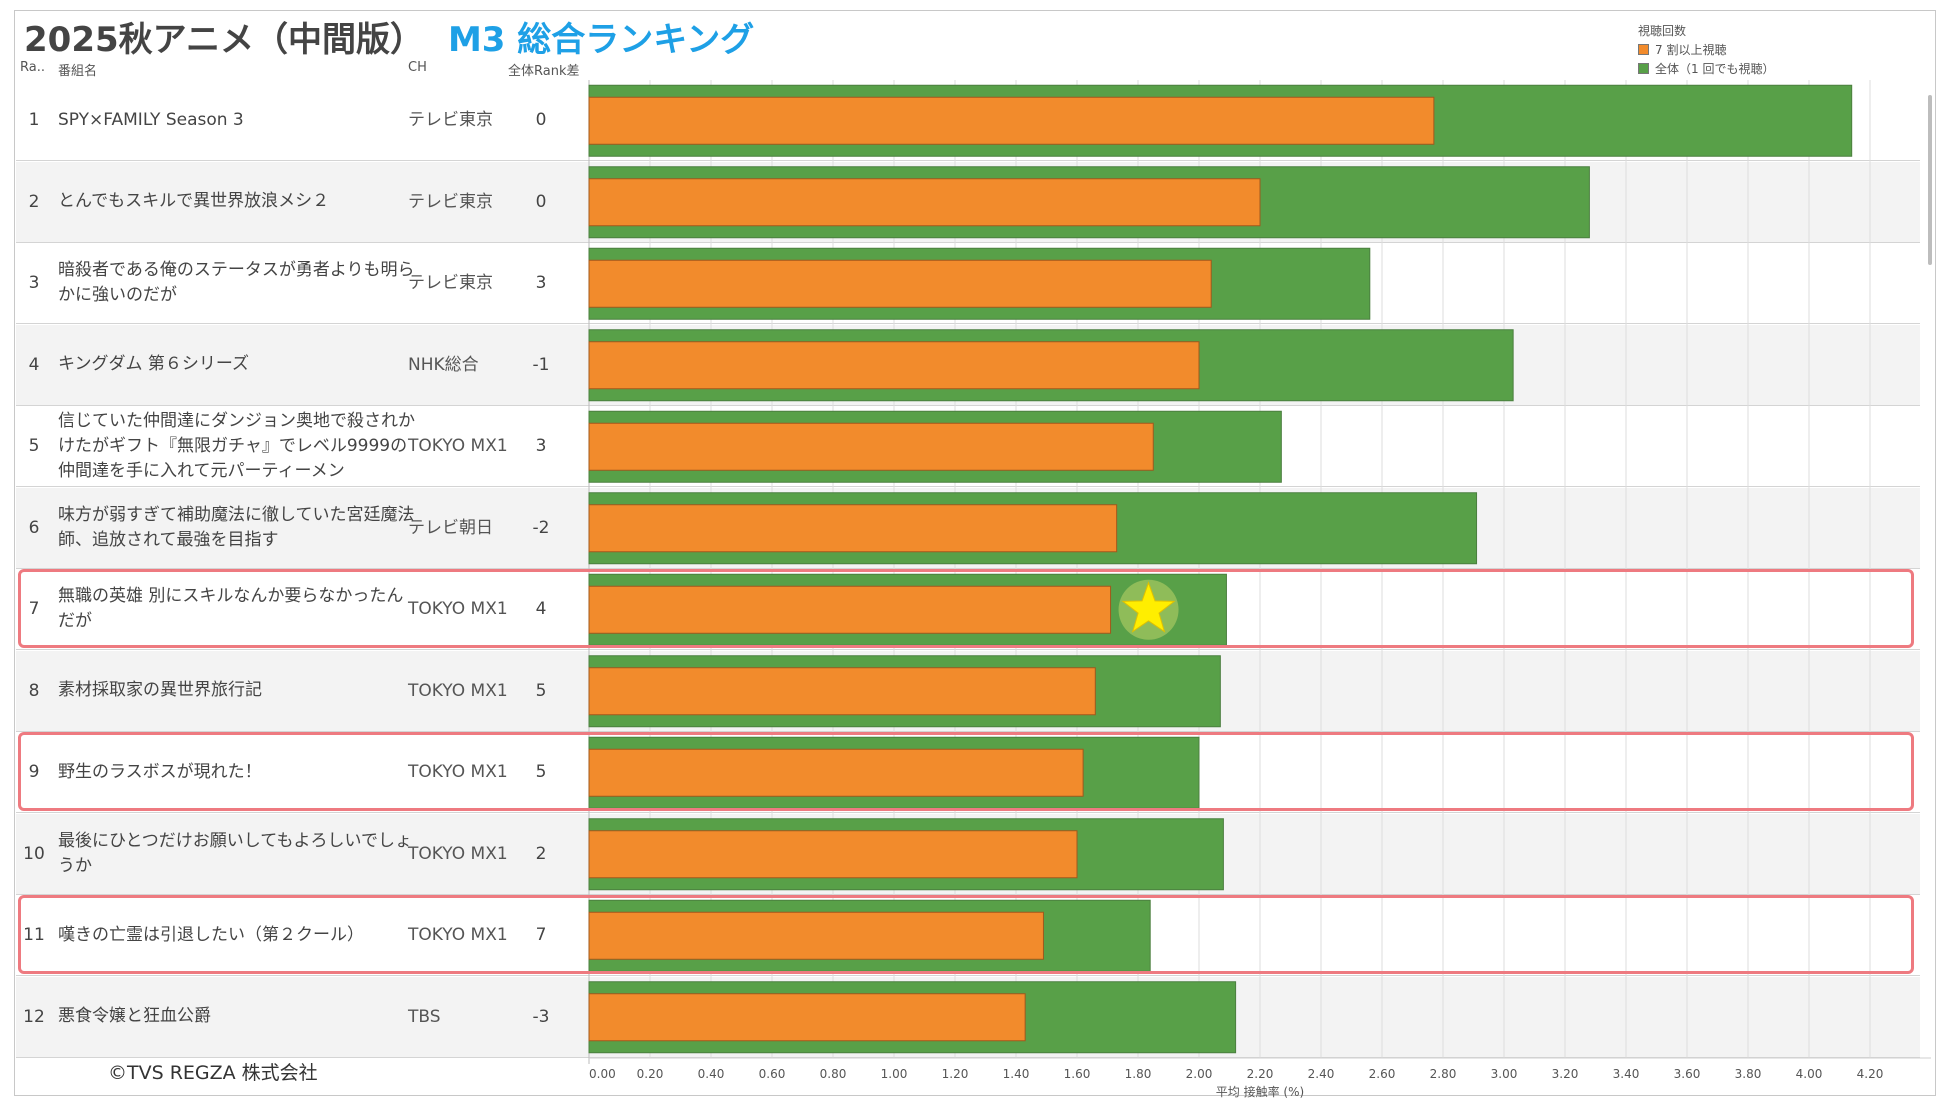 The width and height of the screenshot is (1950, 1099). Describe the element at coordinates (34, 120) in the screenshot. I see `rank-cell: 1` at that location.